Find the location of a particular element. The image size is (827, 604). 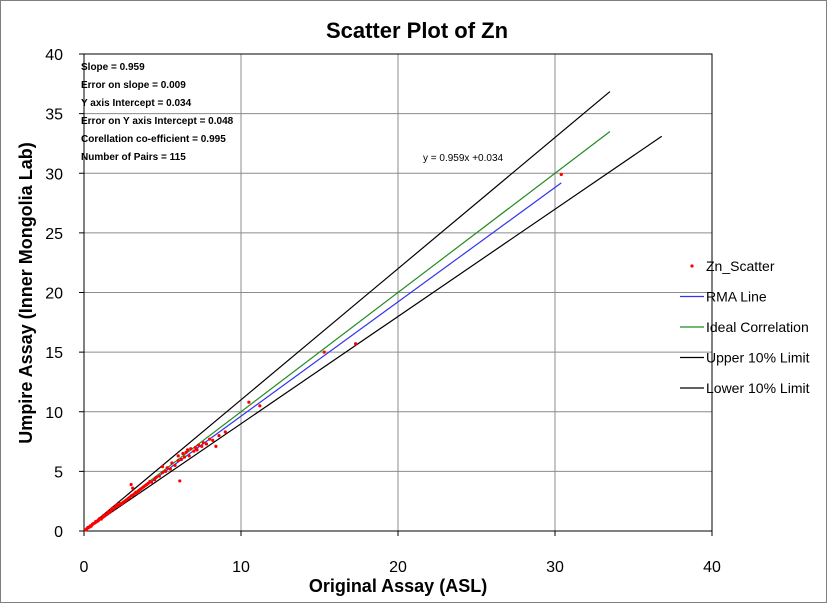

x-tick-label: 20 is located at coordinates (398, 567).